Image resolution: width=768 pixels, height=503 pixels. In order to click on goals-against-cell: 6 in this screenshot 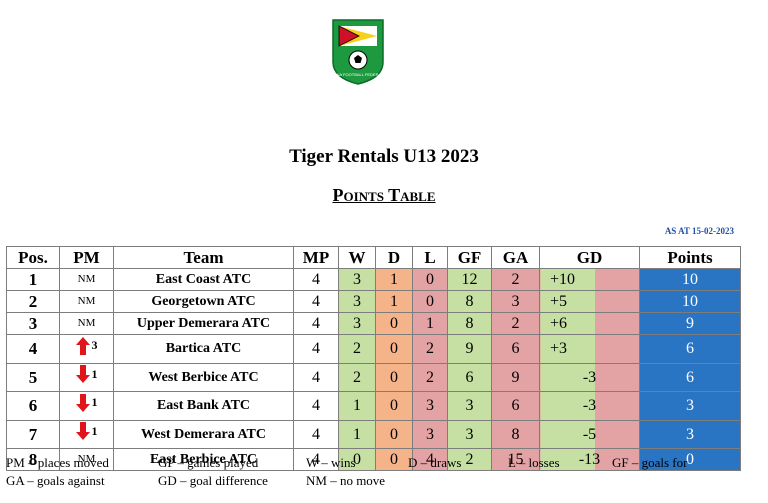, I will do `click(515, 349)`.